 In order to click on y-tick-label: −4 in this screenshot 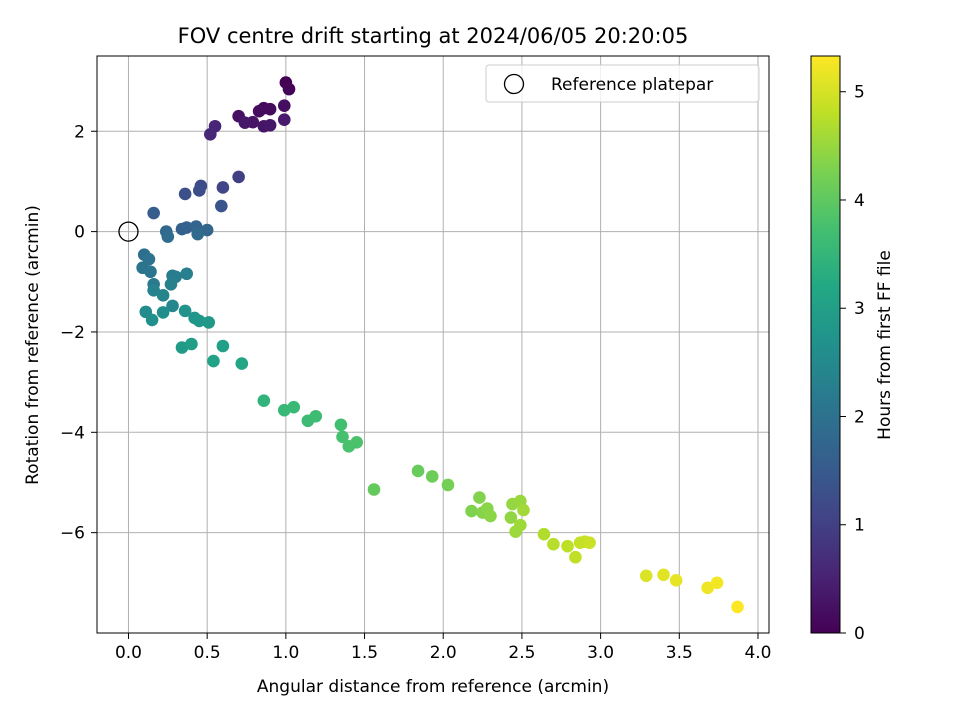, I will do `click(72, 433)`.